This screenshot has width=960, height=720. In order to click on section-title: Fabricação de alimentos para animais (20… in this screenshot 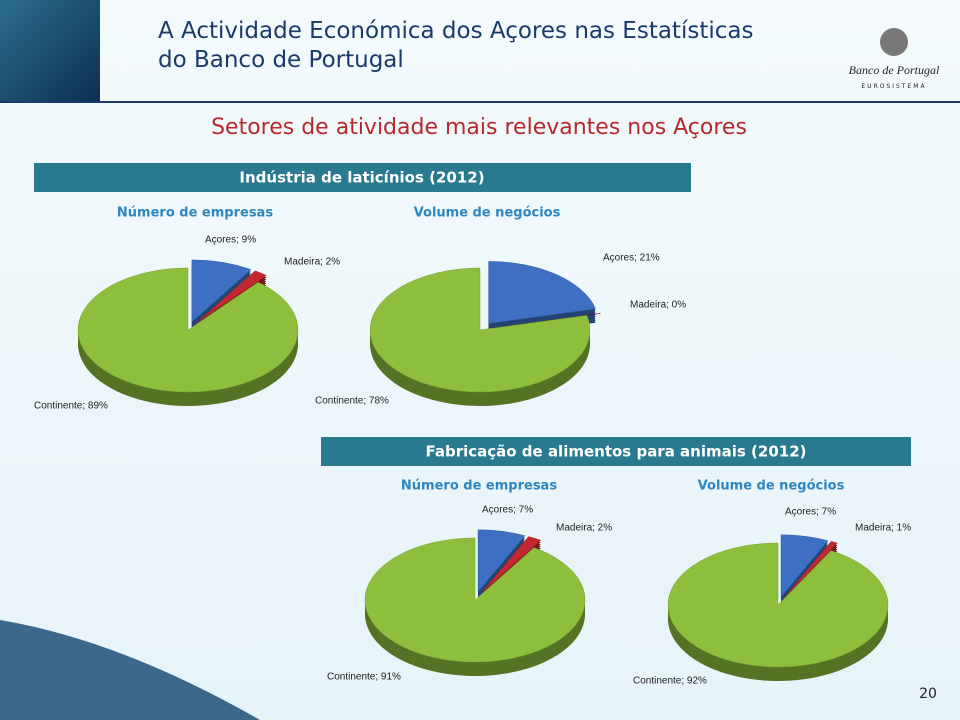, I will do `click(615, 452)`.